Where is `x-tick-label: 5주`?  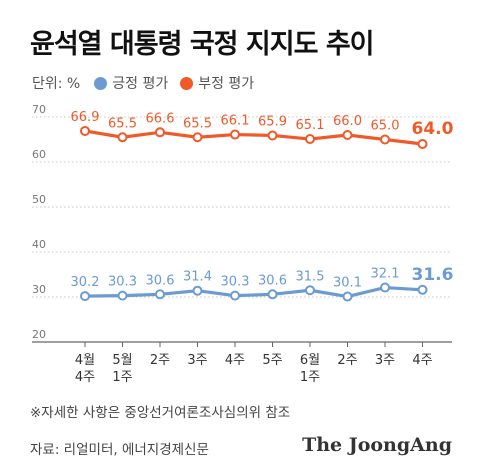 x-tick-label: 5주 is located at coordinates (272, 360).